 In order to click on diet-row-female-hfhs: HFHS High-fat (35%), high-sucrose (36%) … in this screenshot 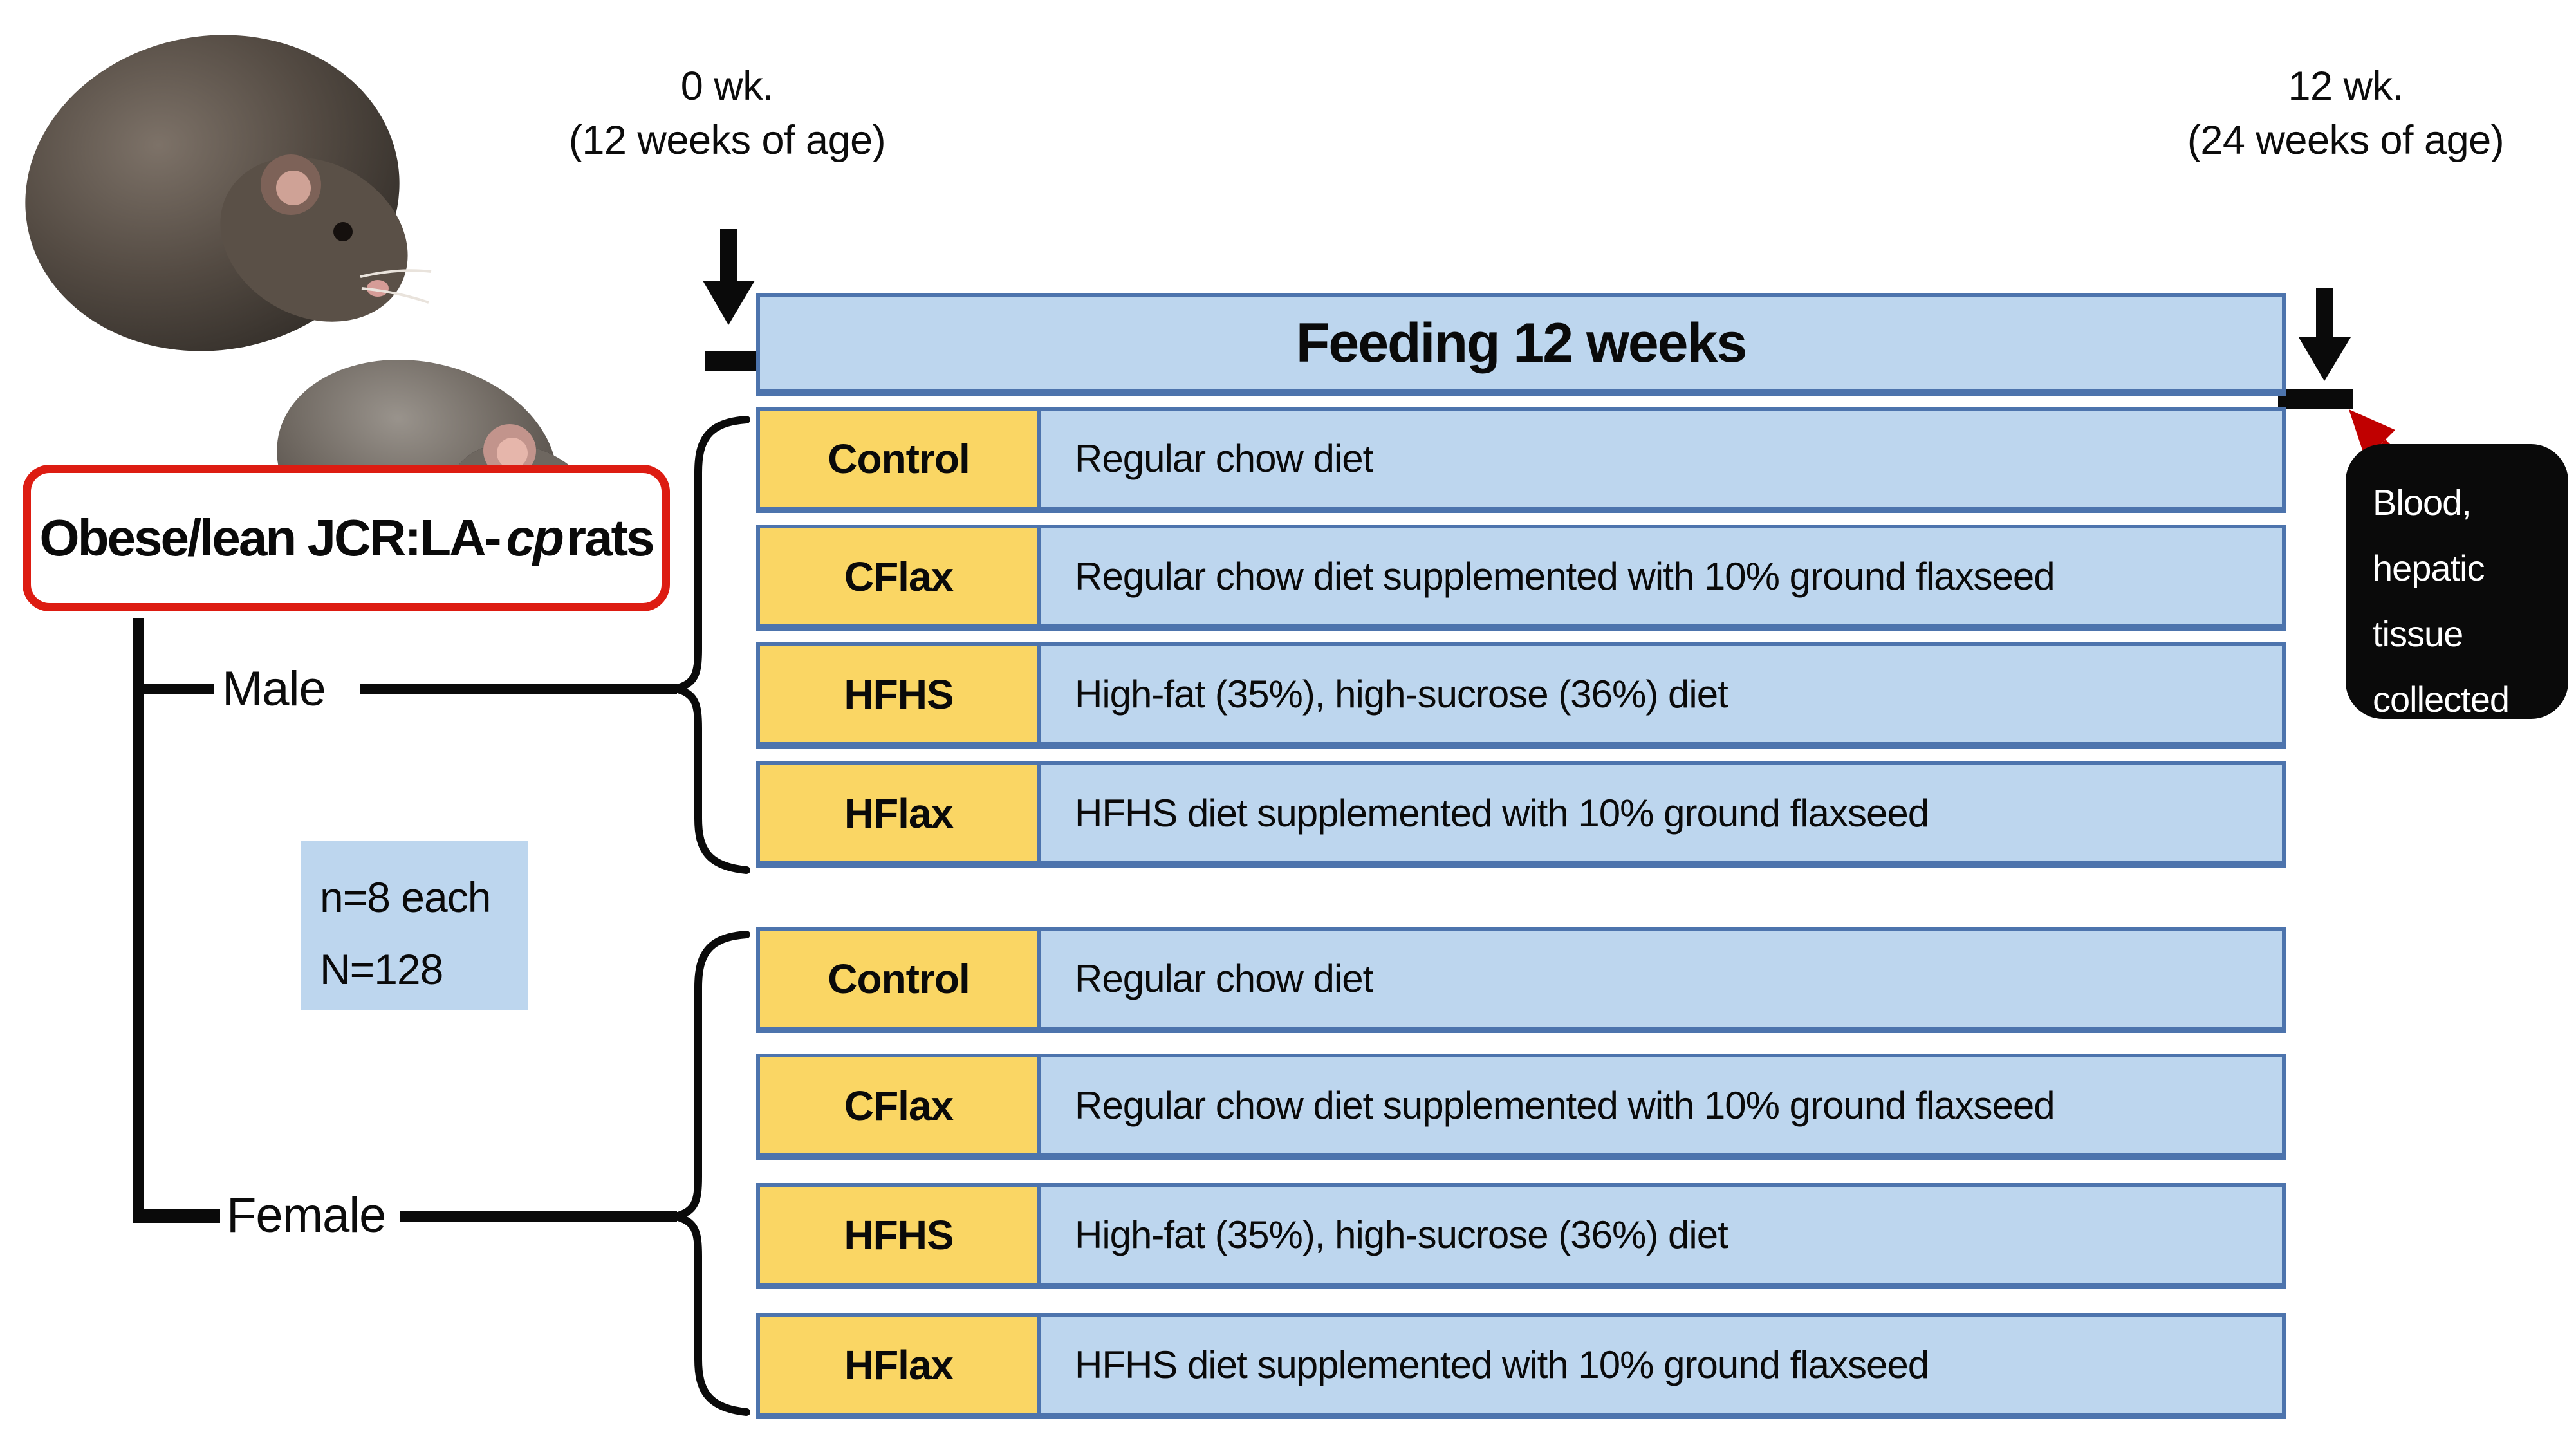, I will do `click(1521, 1236)`.